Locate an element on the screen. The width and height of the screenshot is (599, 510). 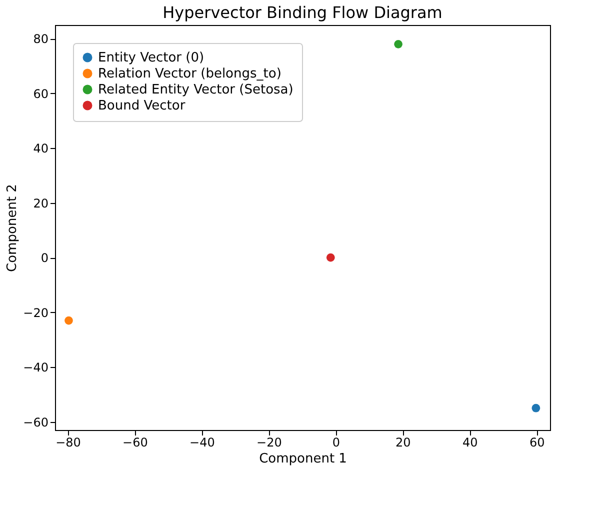
x-tick-label: 40 is located at coordinates (470, 443).